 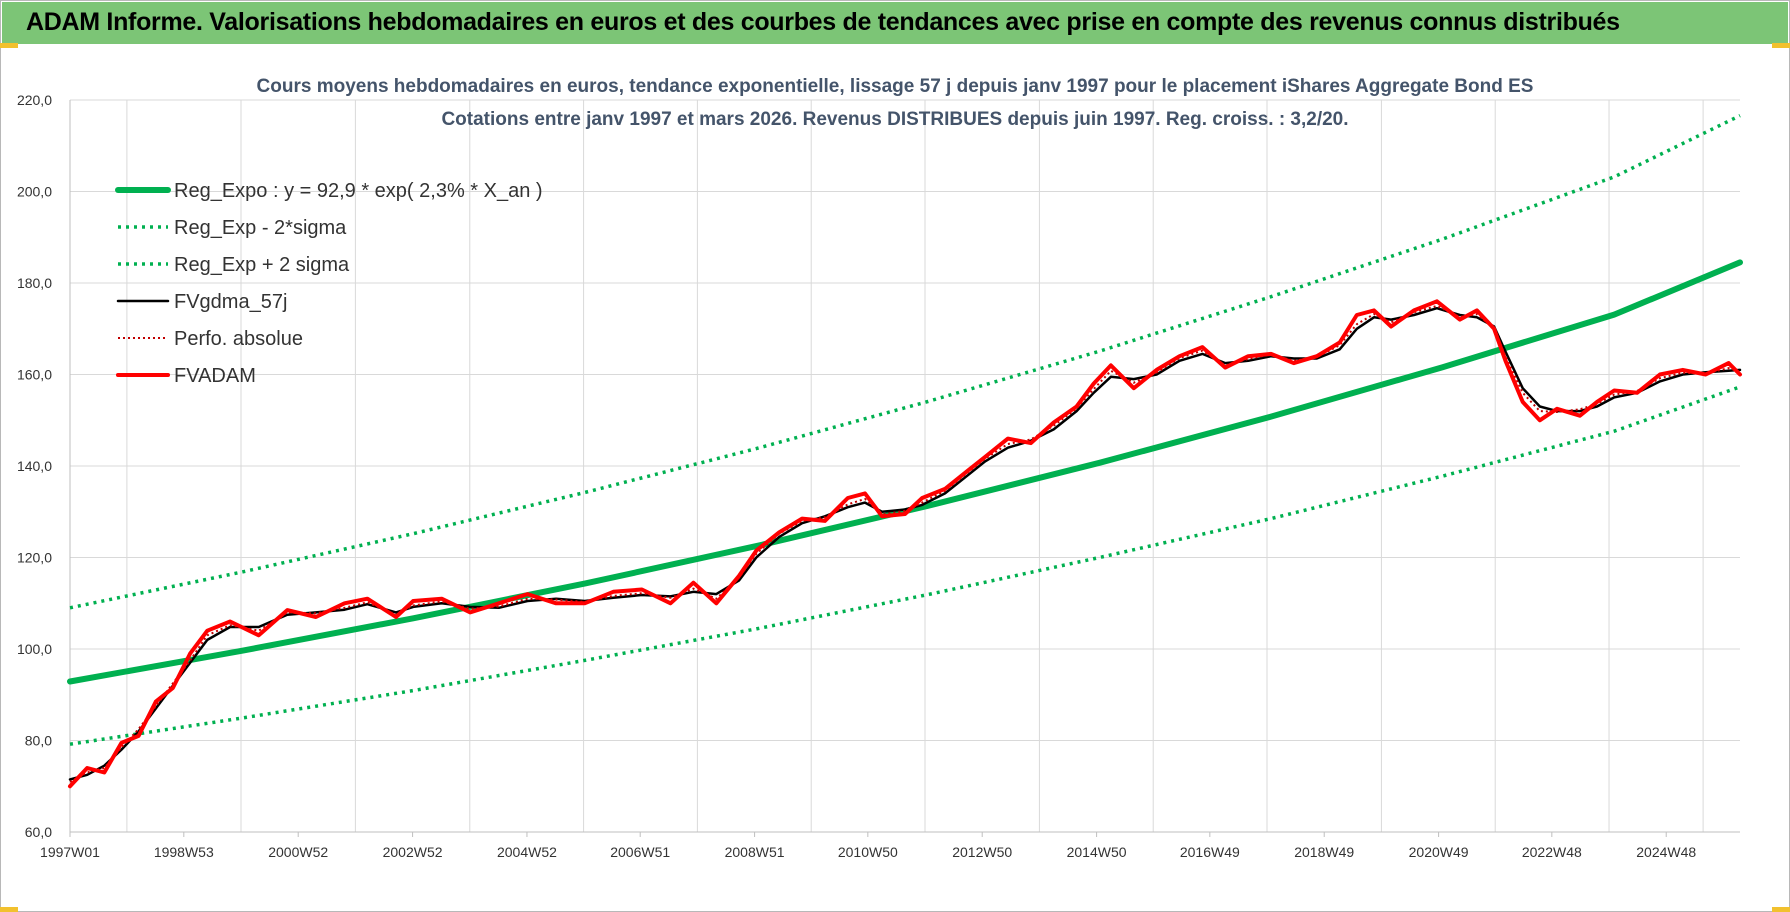 I want to click on x-tick-label: 2014W50, so click(x=1097, y=852).